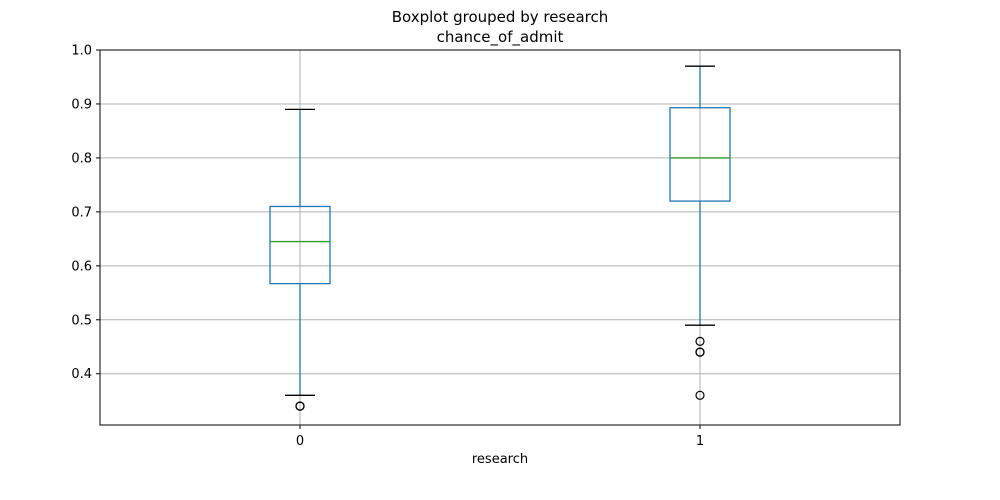  I want to click on x-axis-label: research, so click(500, 459).